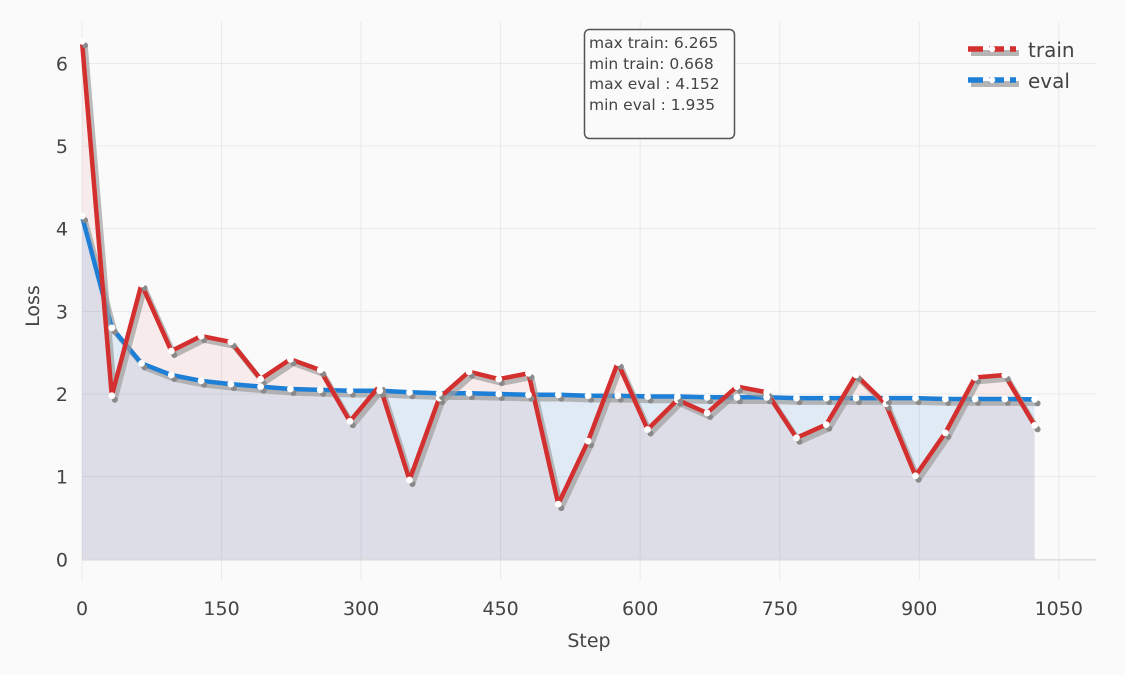 The height and width of the screenshot is (675, 1125). What do you see at coordinates (1021, 50) in the screenshot?
I see `legend-item-train: train` at bounding box center [1021, 50].